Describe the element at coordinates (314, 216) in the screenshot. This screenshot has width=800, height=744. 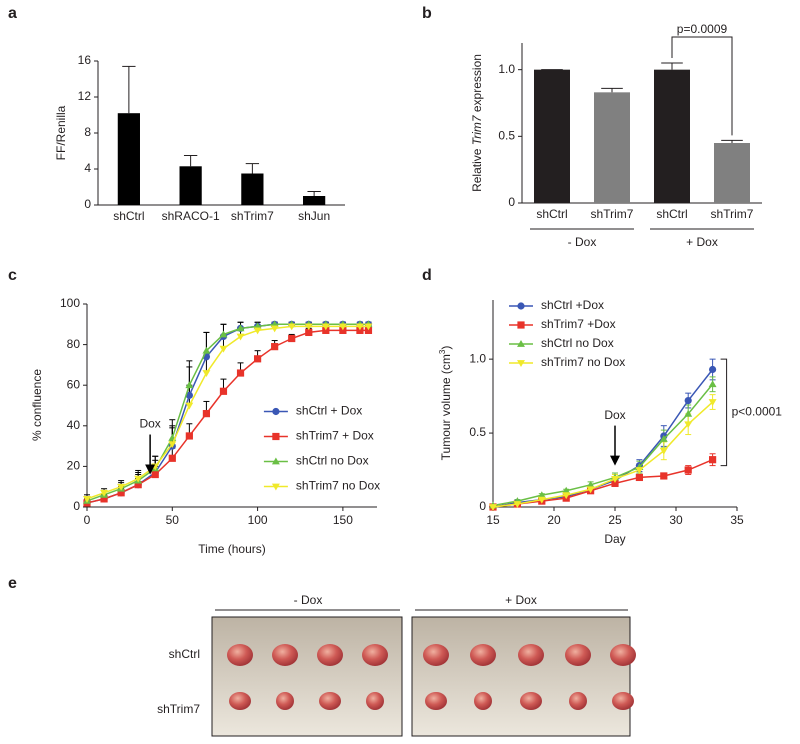
I see `x-tick-label: shJun` at that location.